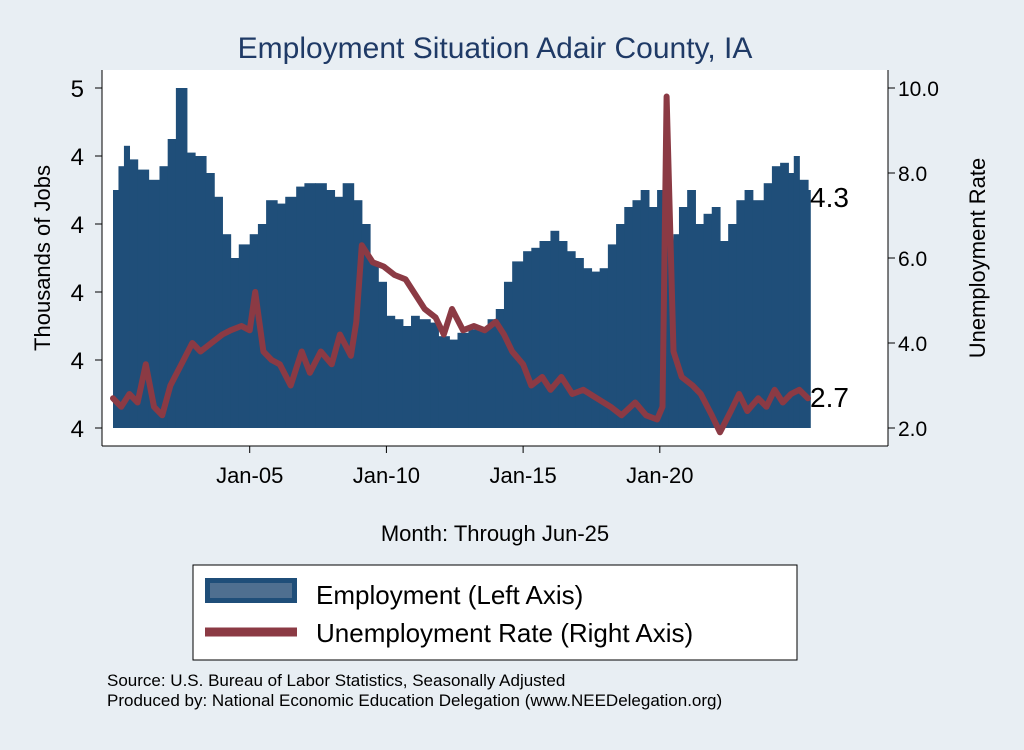 The image size is (1024, 750). I want to click on chart-title: Employment Situation Adair County, IA, so click(495, 48).